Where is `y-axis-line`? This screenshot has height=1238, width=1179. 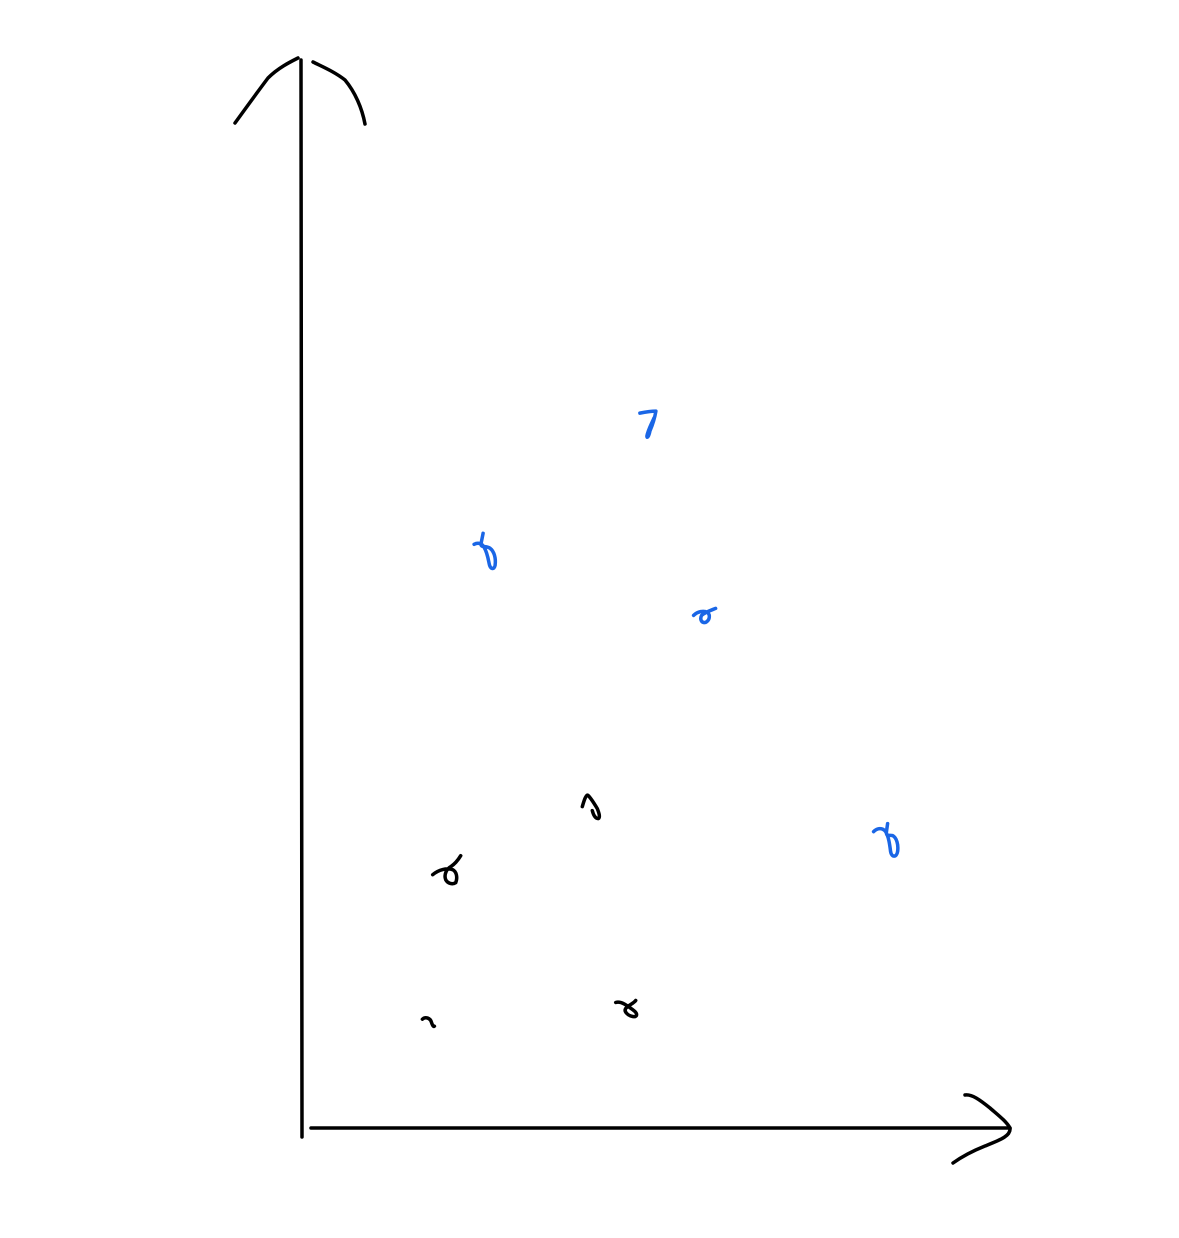
y-axis-line is located at coordinates (301, 598).